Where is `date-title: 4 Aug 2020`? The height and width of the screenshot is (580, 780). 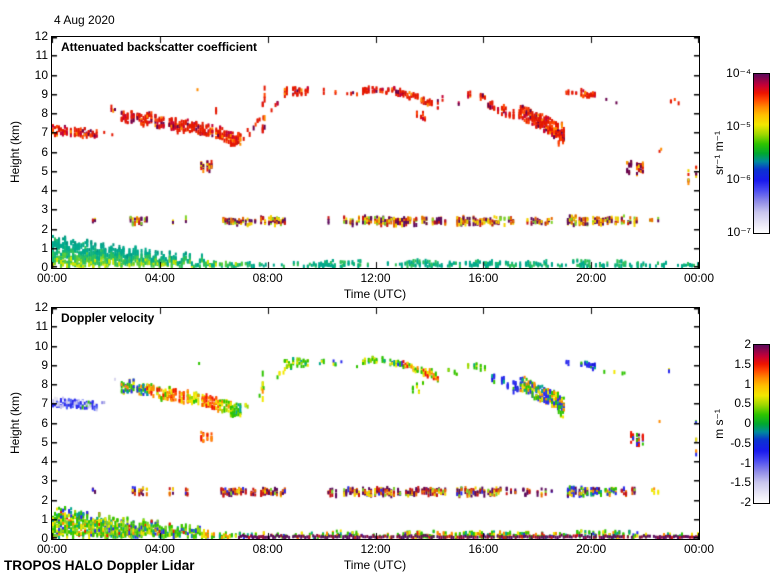
date-title: 4 Aug 2020 is located at coordinates (84, 20).